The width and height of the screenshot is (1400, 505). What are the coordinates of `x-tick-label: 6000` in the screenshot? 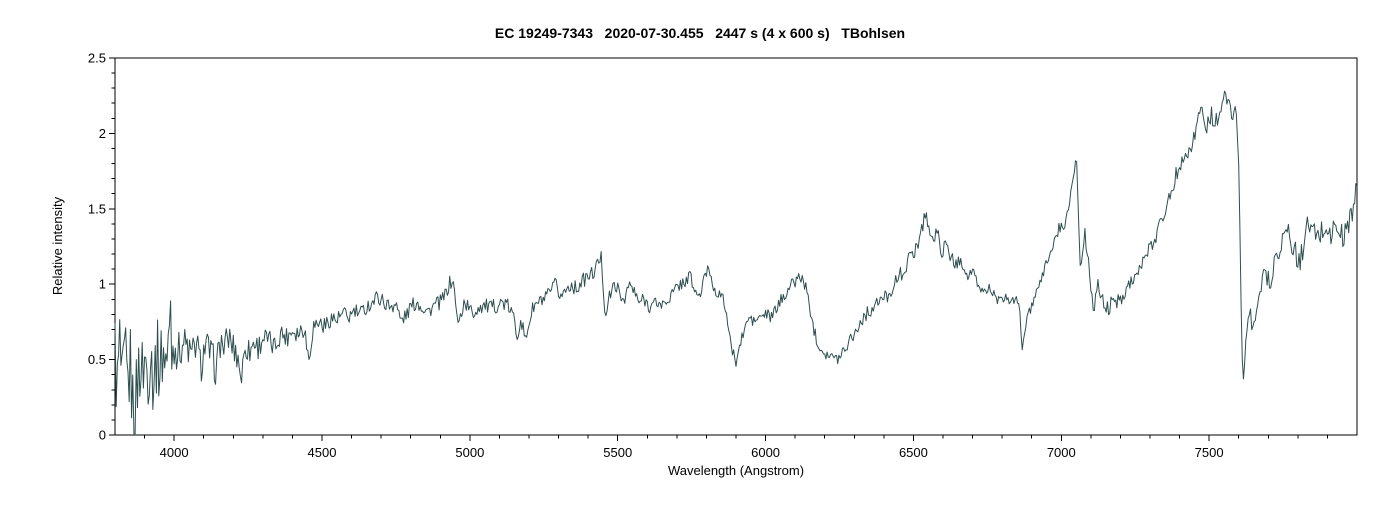 It's located at (765, 452).